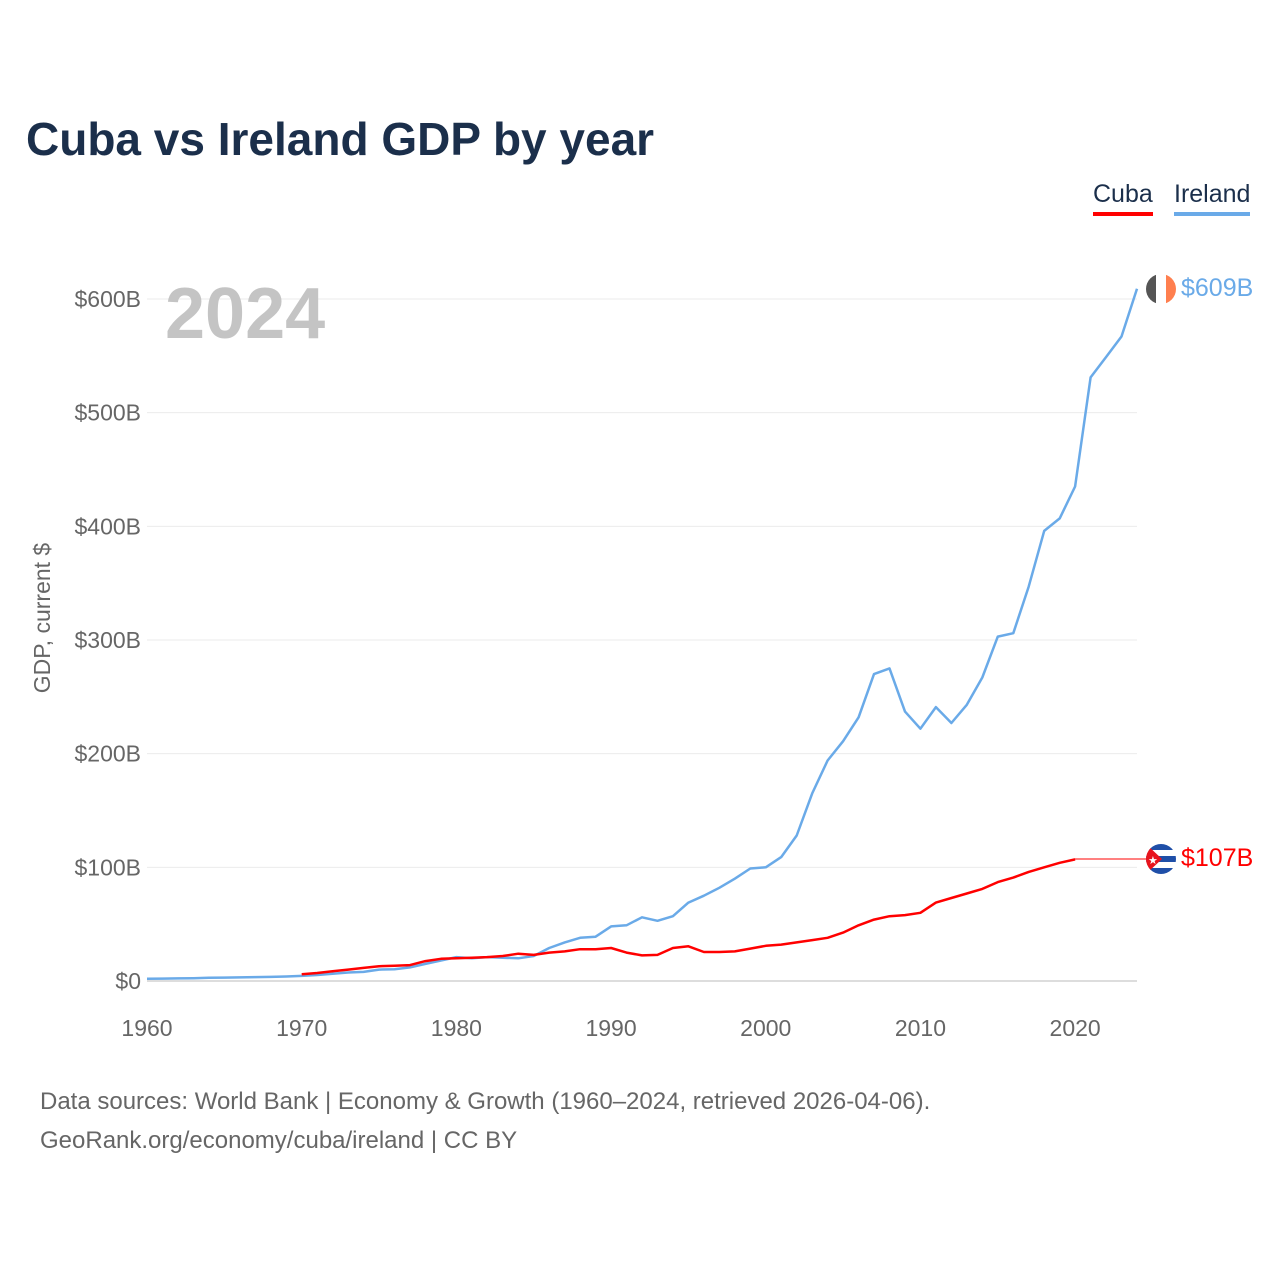 This screenshot has height=1280, width=1280. Describe the element at coordinates (107, 299) in the screenshot. I see `y-tick-label: $600B` at that location.